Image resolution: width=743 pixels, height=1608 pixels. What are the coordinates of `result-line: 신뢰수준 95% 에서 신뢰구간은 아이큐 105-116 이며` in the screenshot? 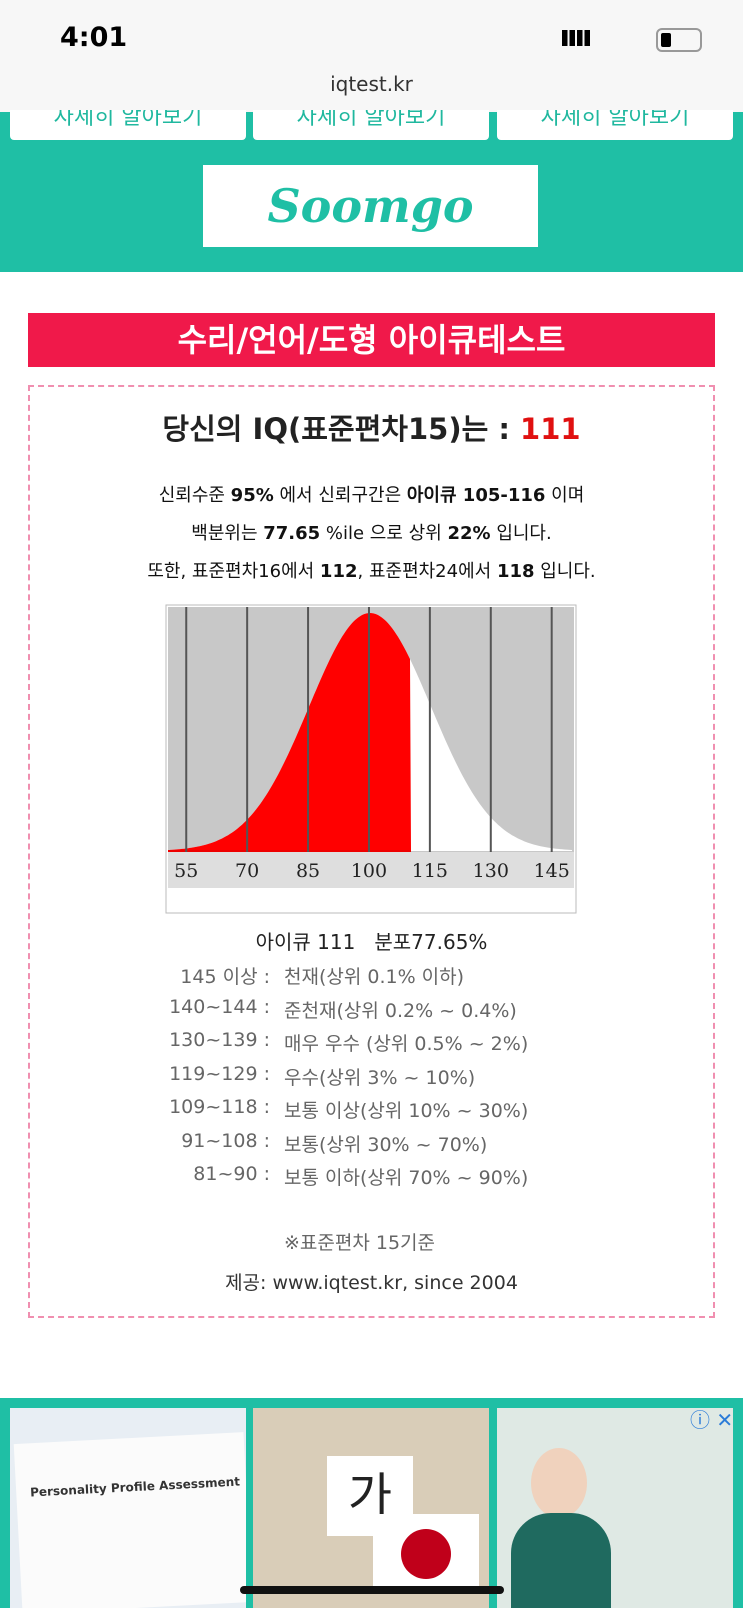 It's located at (371, 494).